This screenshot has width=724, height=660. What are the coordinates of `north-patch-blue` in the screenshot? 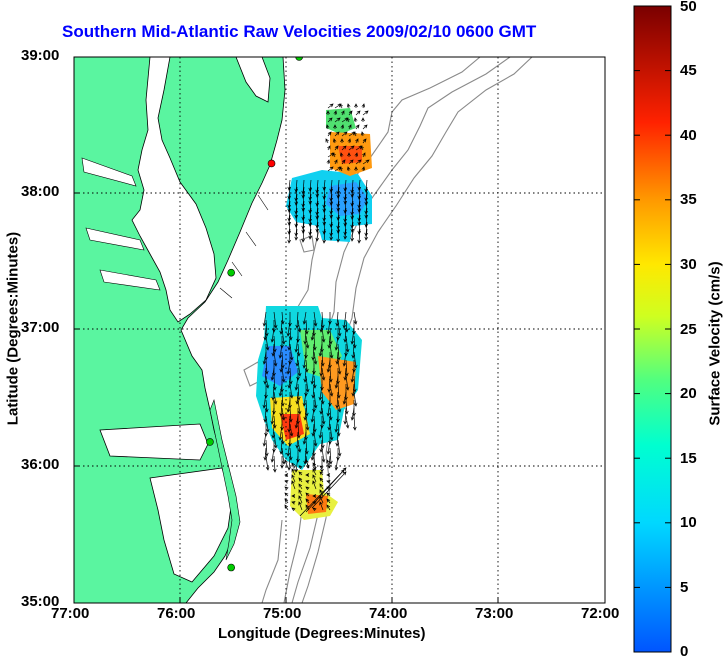 It's located at (347, 199).